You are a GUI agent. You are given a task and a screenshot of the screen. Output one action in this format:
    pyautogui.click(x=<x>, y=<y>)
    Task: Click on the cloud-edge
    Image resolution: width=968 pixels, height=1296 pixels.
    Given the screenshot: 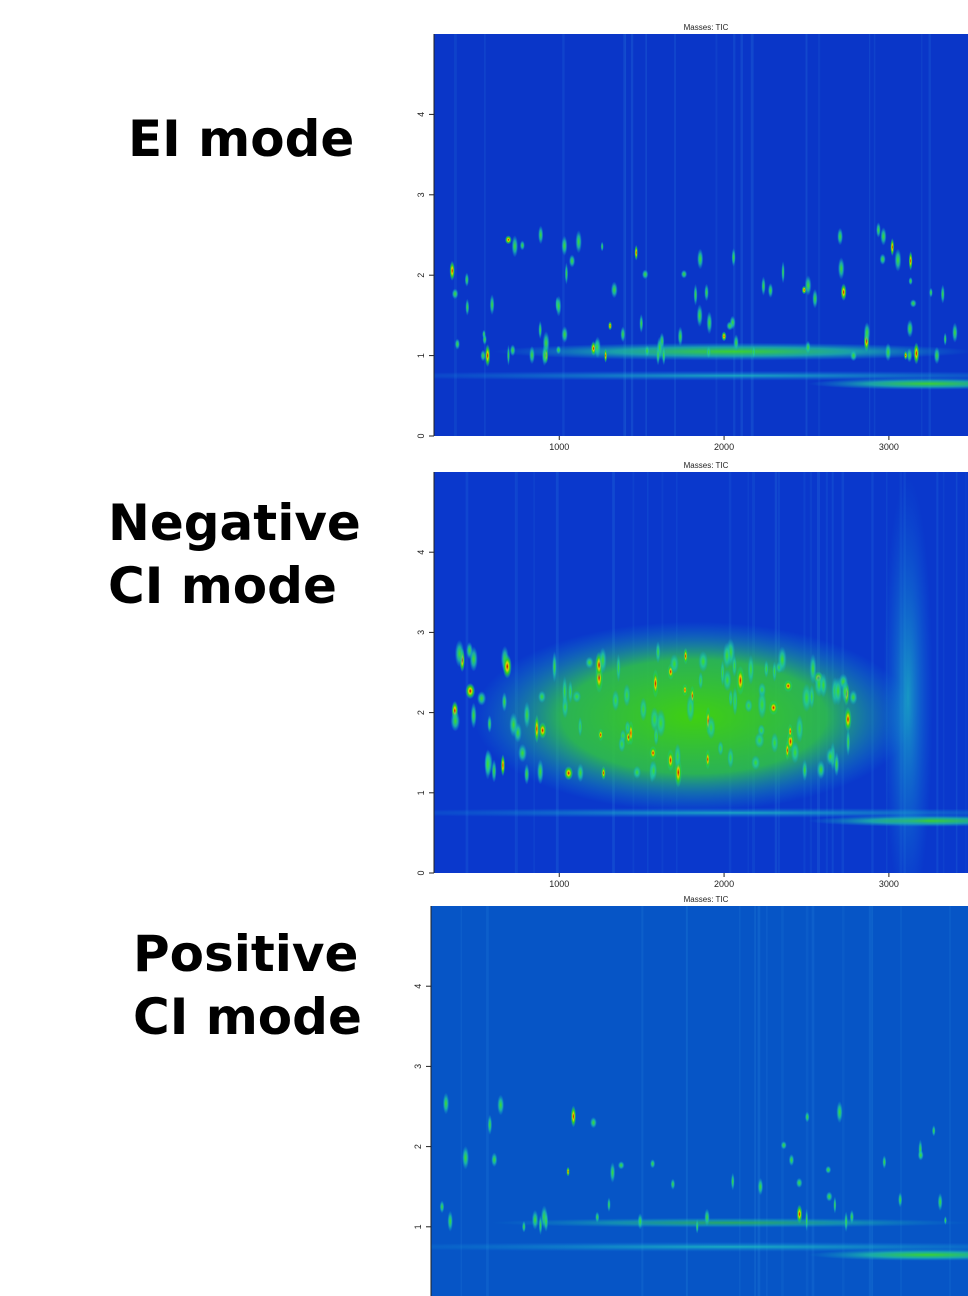 What is the action you would take?
    pyautogui.click(x=908, y=674)
    